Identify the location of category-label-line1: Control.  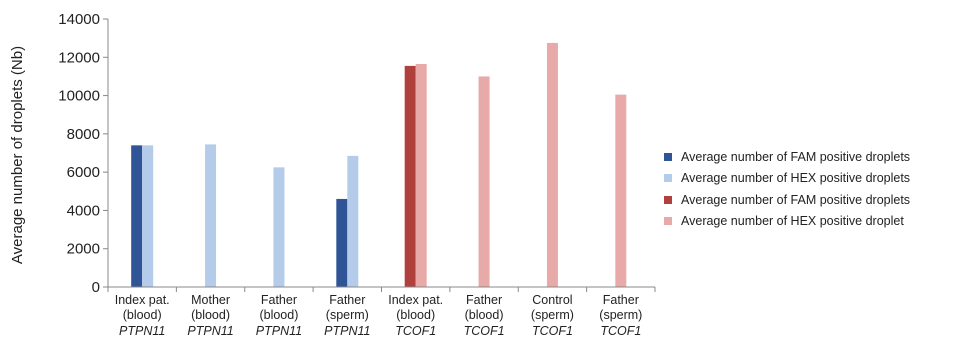
(552, 300).